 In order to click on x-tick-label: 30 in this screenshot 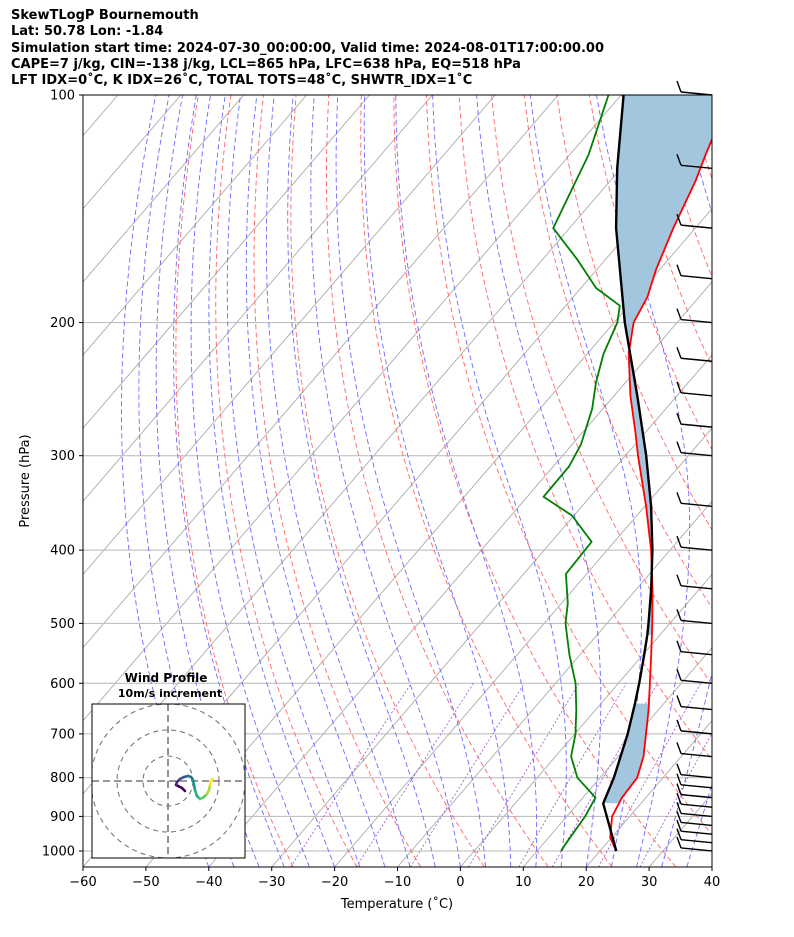, I will do `click(649, 882)`.